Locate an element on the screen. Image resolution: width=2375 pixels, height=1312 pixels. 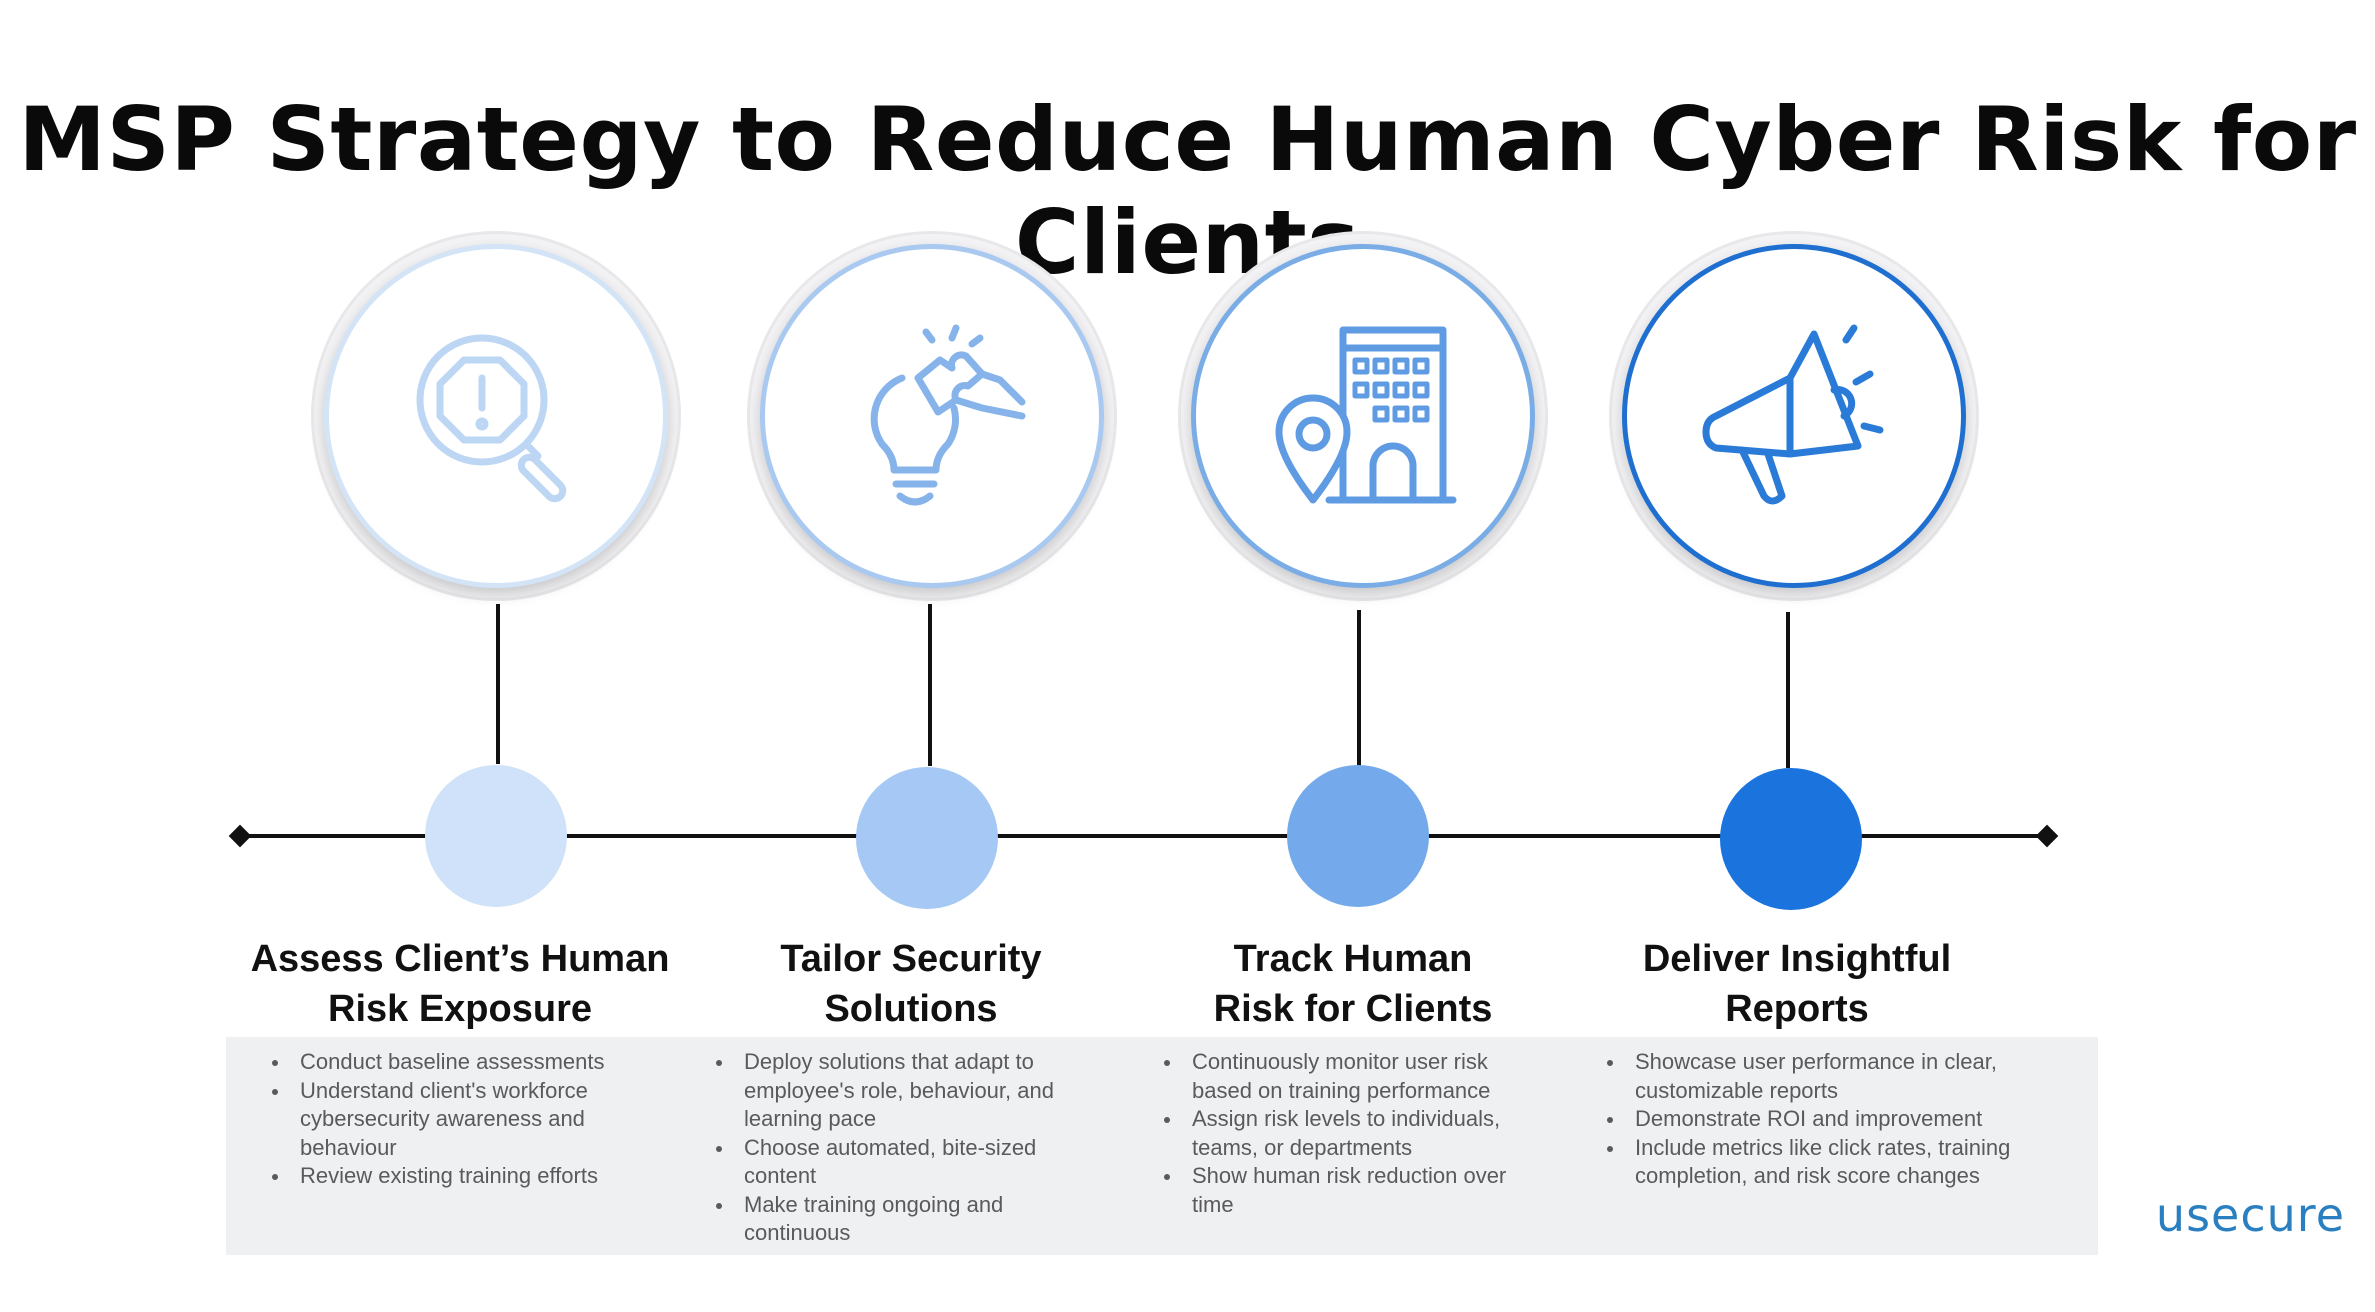
step-2-title-line-1: Tailor Security is located at coordinates (911, 959).